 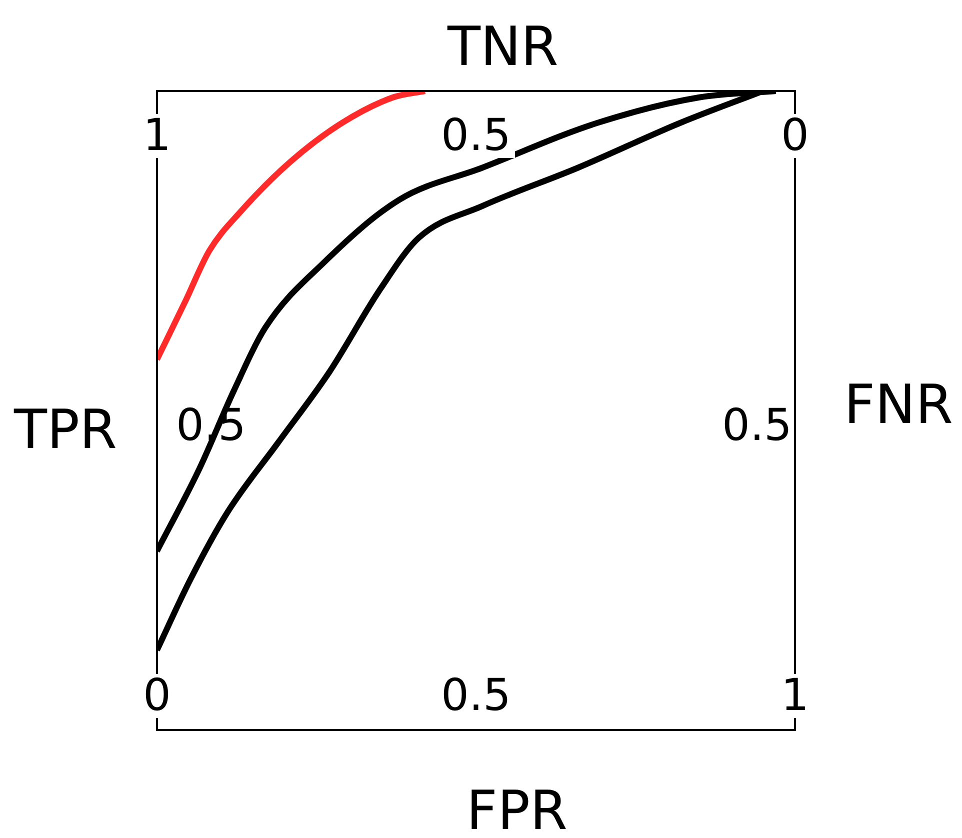 What do you see at coordinates (66, 429) in the screenshot?
I see `y-axis-title: TPR` at bounding box center [66, 429].